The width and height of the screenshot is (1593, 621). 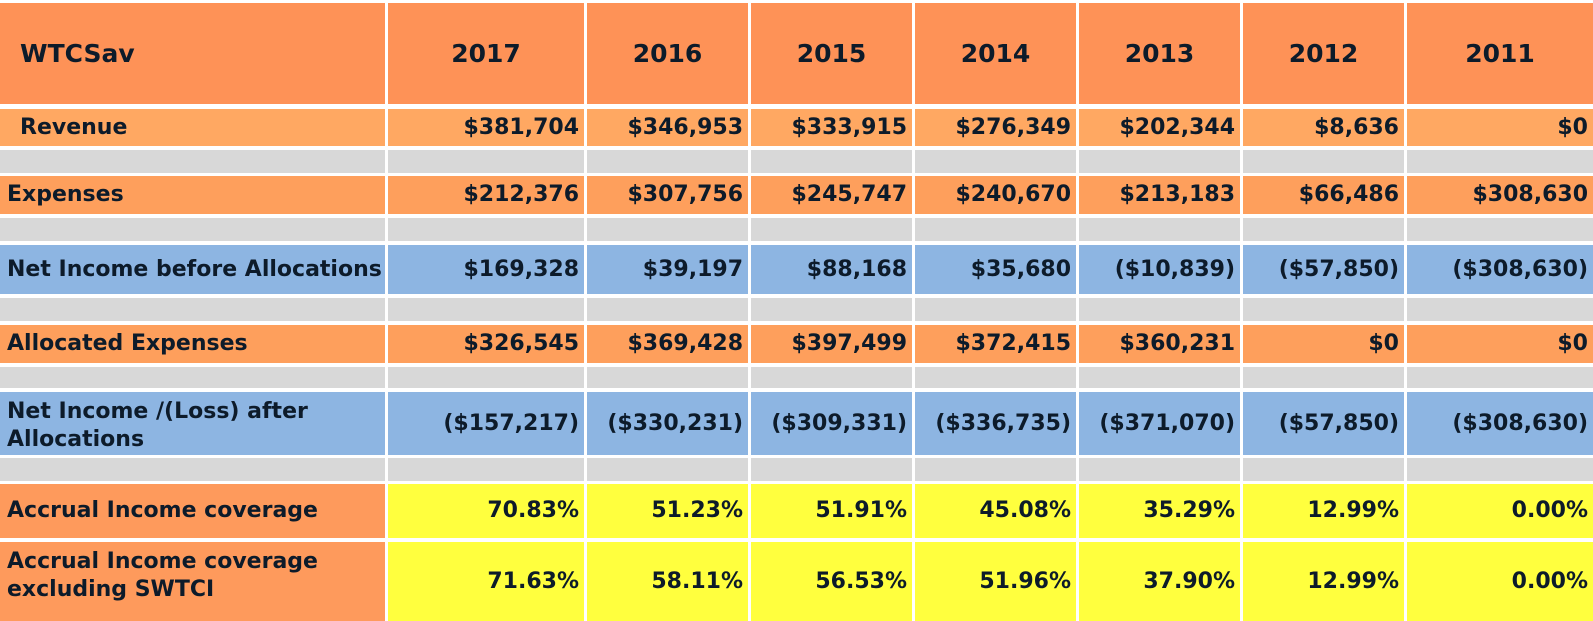 What do you see at coordinates (192, 53) in the screenshot?
I see `header-corner-label: WTCSav` at bounding box center [192, 53].